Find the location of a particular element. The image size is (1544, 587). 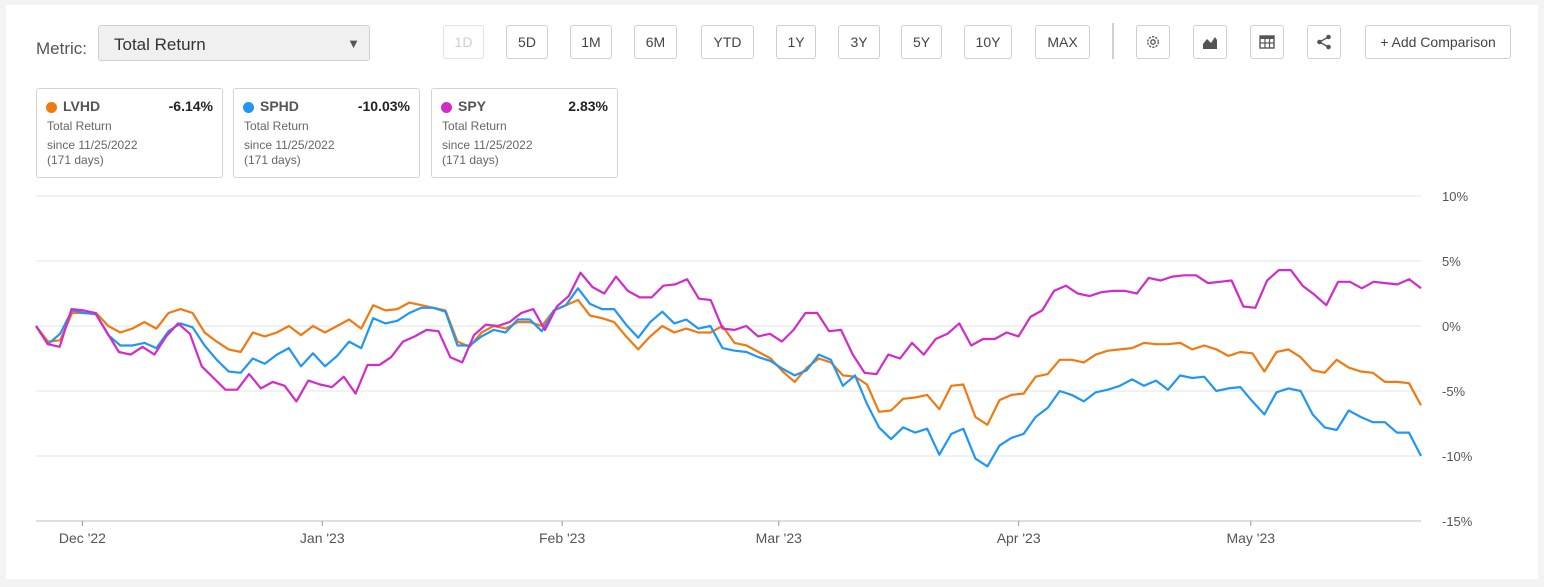

x-tick-label: Dec '22 is located at coordinates (82, 538).